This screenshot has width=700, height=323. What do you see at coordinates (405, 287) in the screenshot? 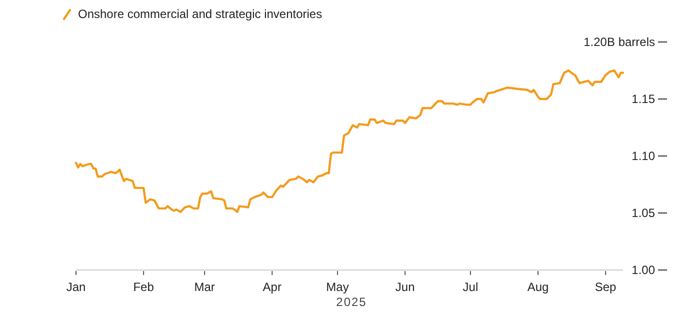
I see `x-tick-label: Jun` at bounding box center [405, 287].